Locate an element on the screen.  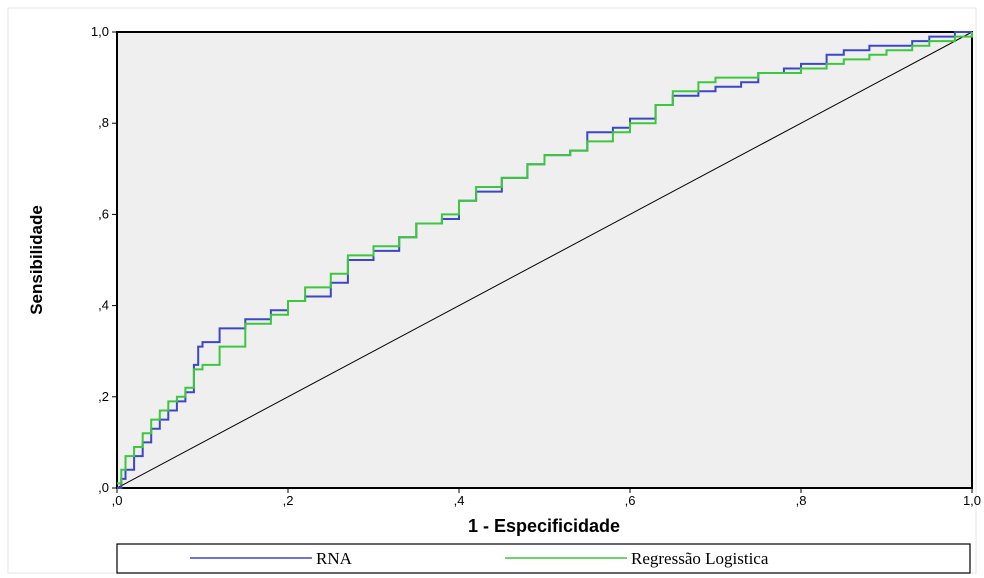
x-tick-label: ,4 is located at coordinates (459, 500).